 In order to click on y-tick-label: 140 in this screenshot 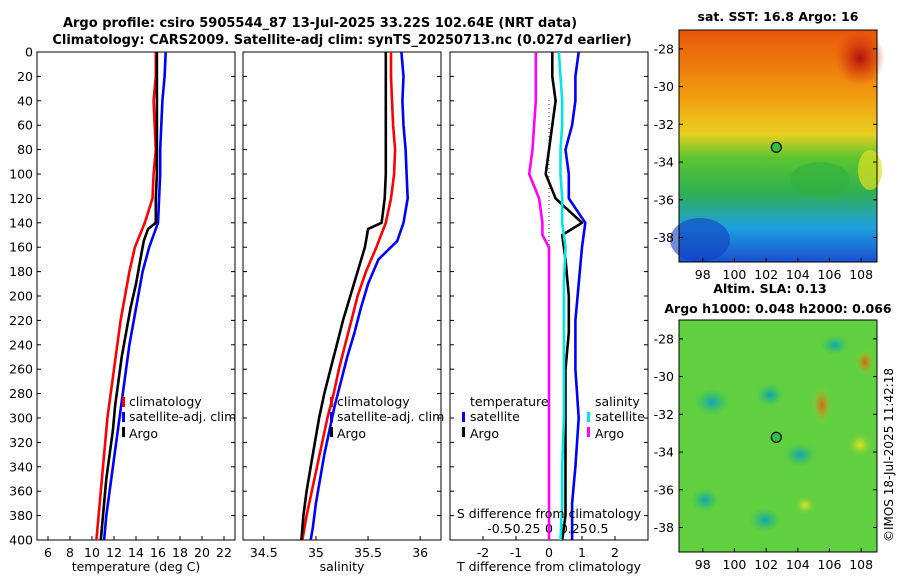, I will do `click(21, 222)`.